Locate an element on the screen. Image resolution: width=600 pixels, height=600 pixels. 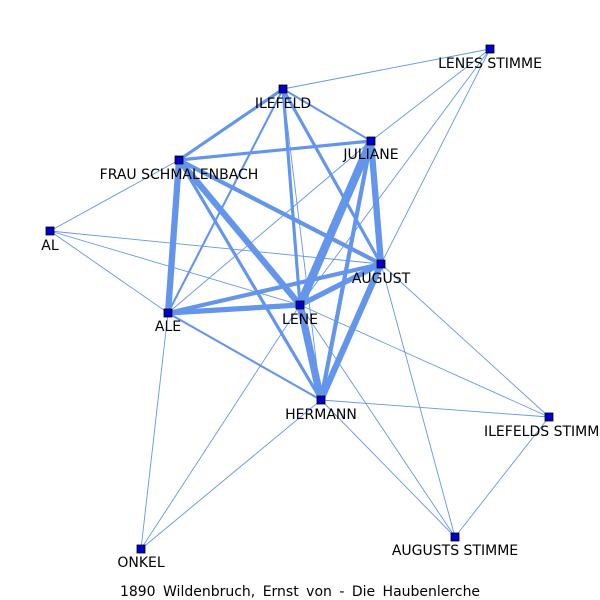
edge-august-augusts-stimme is located at coordinates (418, 400).